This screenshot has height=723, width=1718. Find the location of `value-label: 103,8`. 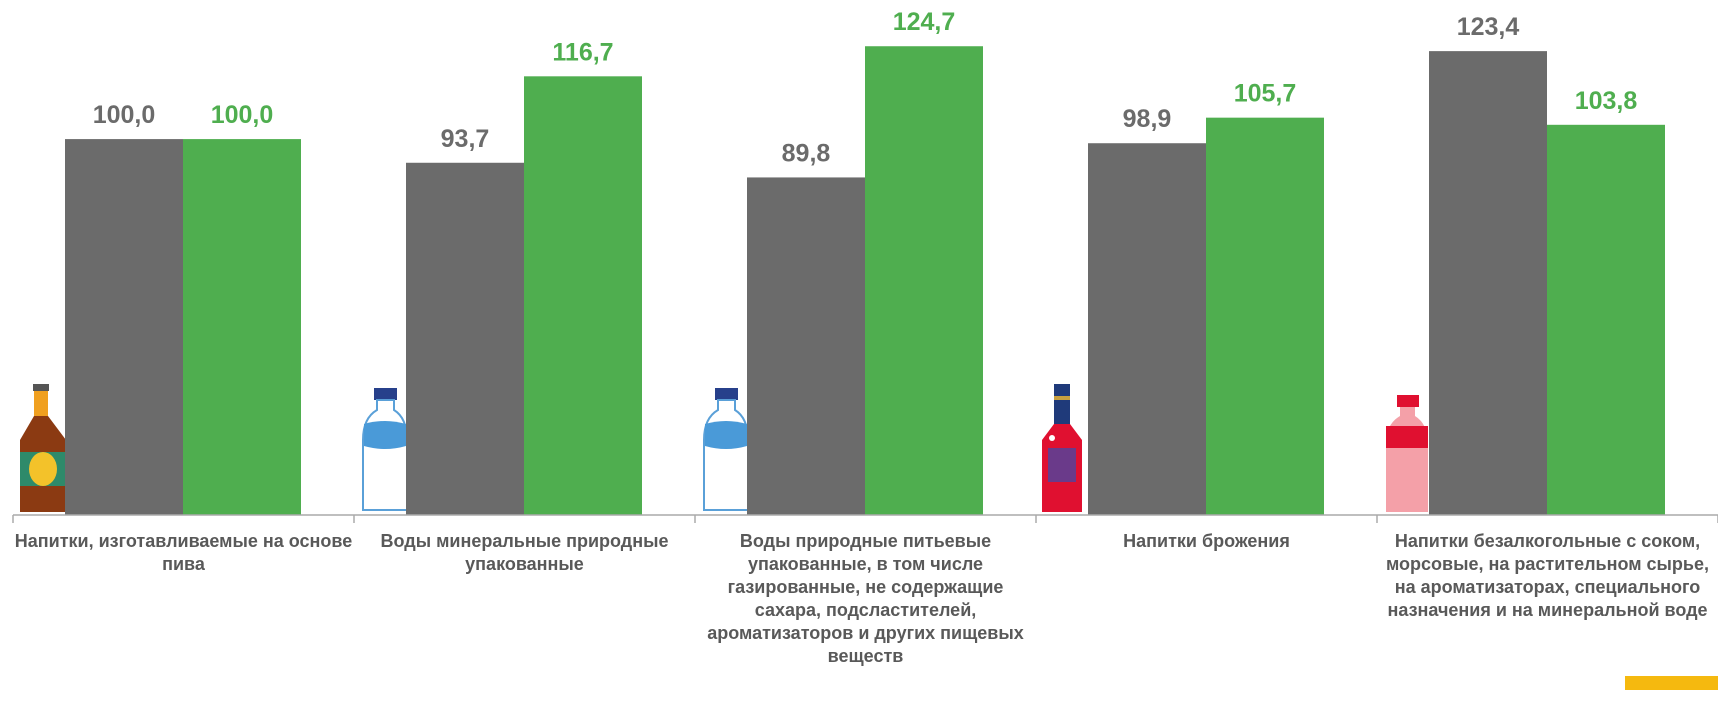

value-label: 103,8 is located at coordinates (1606, 101).